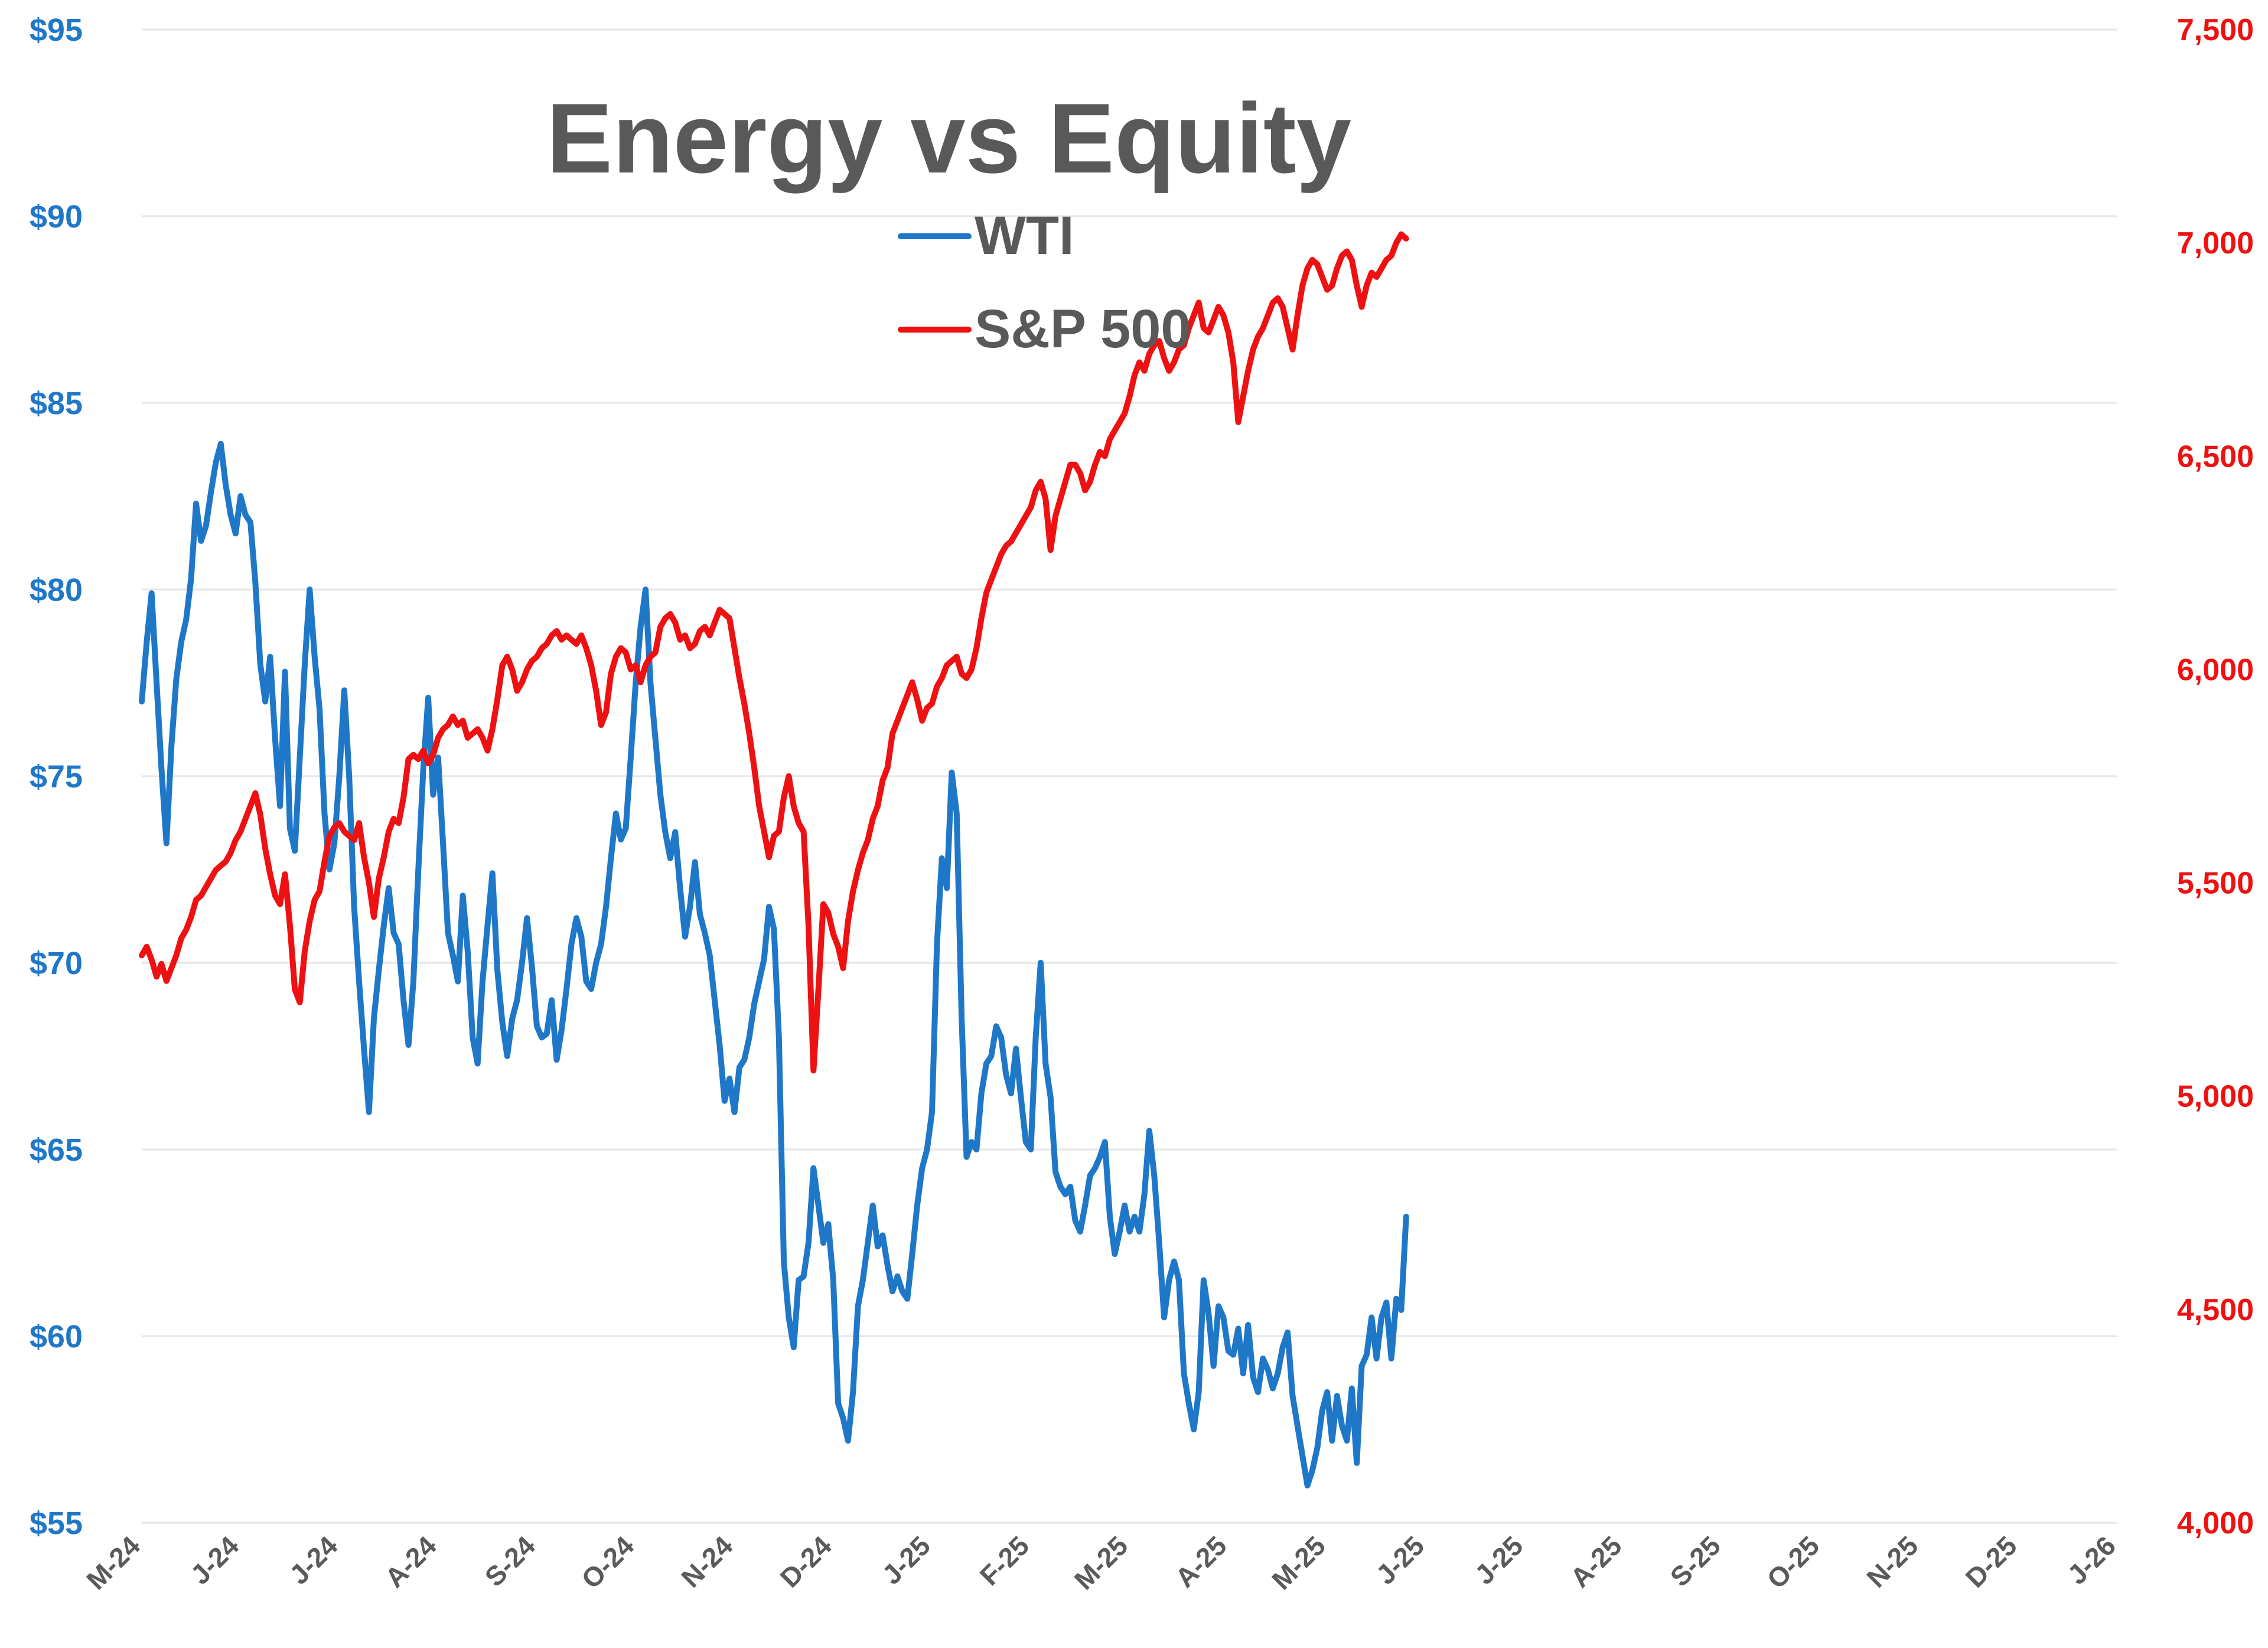  What do you see at coordinates (2215, 1523) in the screenshot?
I see `right-axis-tick-label: 4,000` at bounding box center [2215, 1523].